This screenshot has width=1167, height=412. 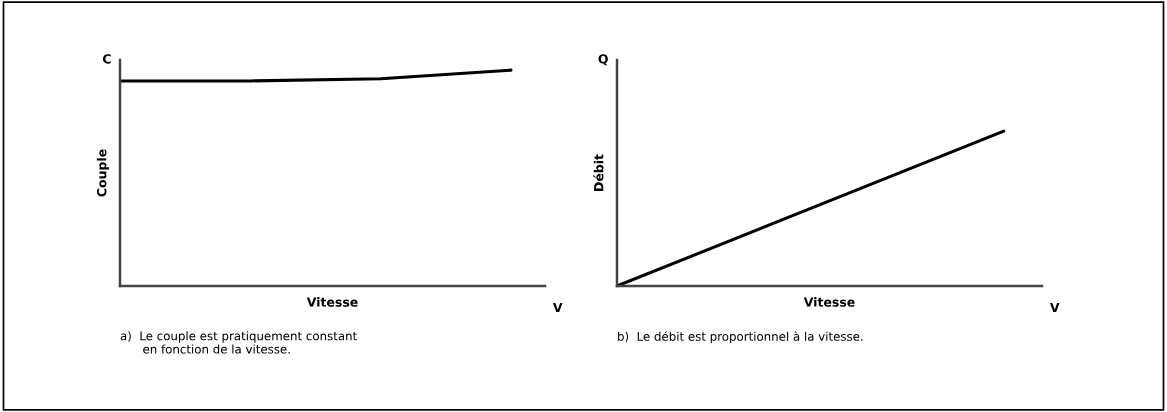 I want to click on text: b) Le débit est proportionnel à la vitesse., so click(x=740, y=337).